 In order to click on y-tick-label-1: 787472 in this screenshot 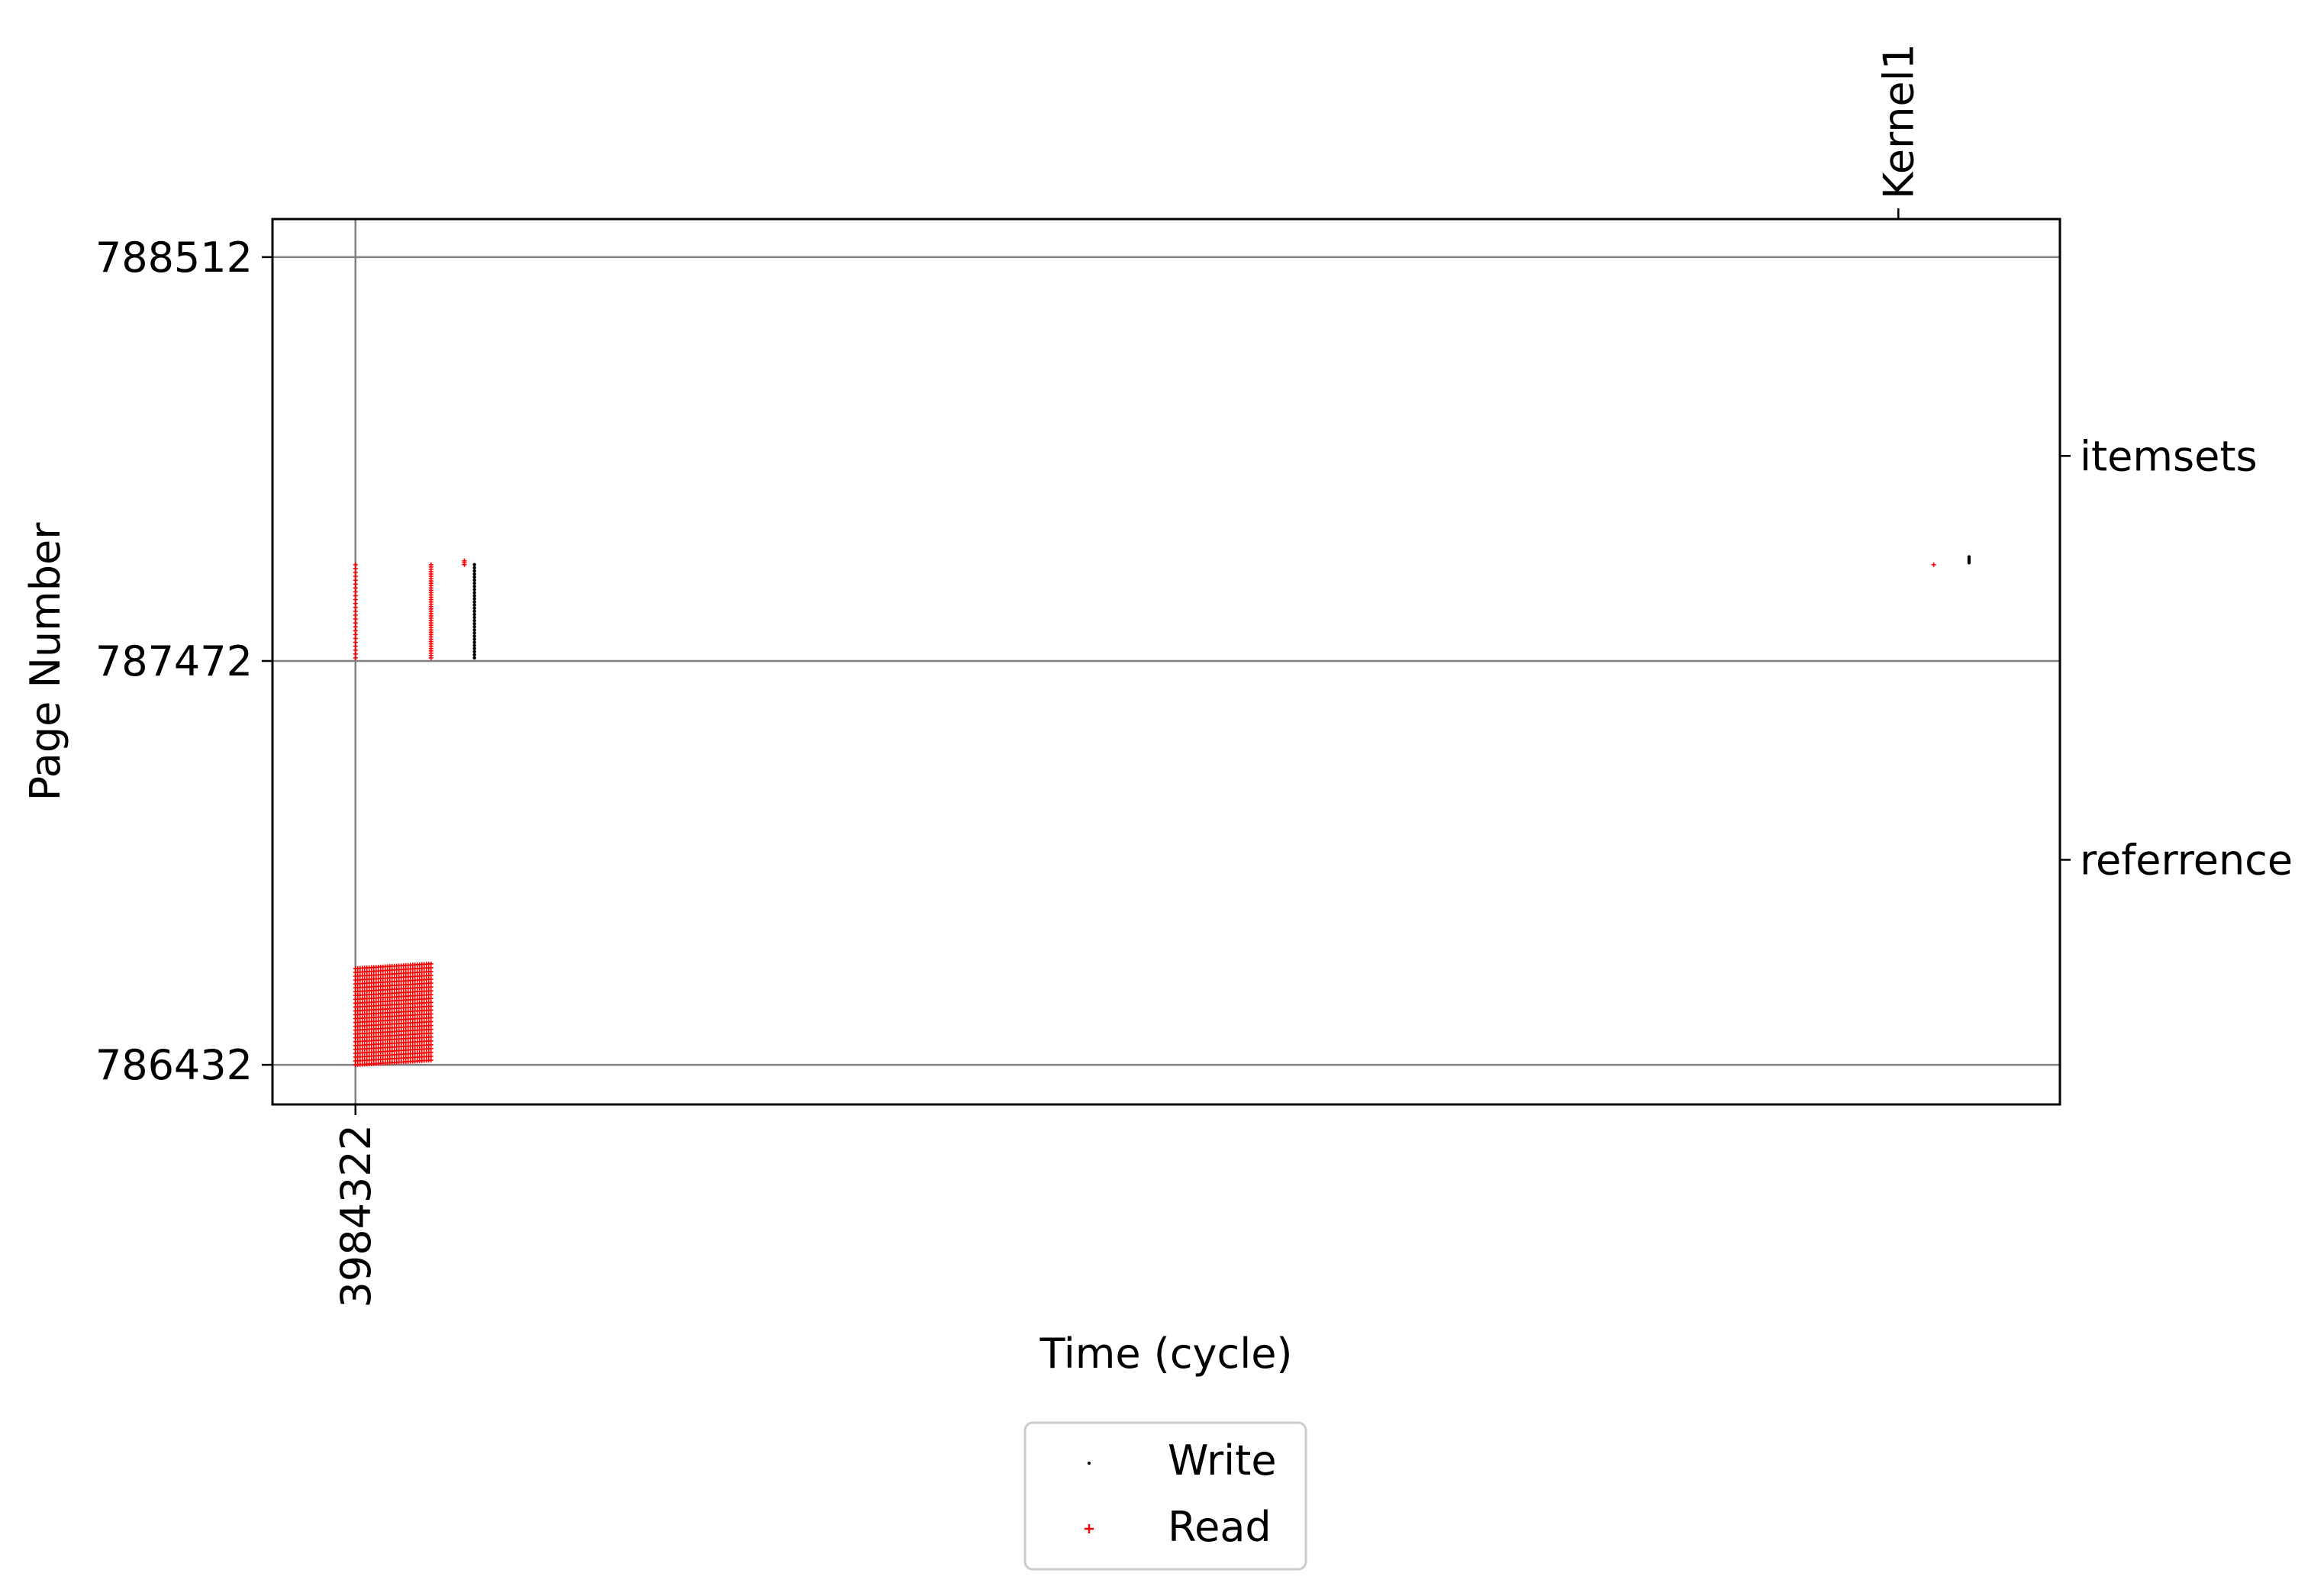, I will do `click(174, 661)`.